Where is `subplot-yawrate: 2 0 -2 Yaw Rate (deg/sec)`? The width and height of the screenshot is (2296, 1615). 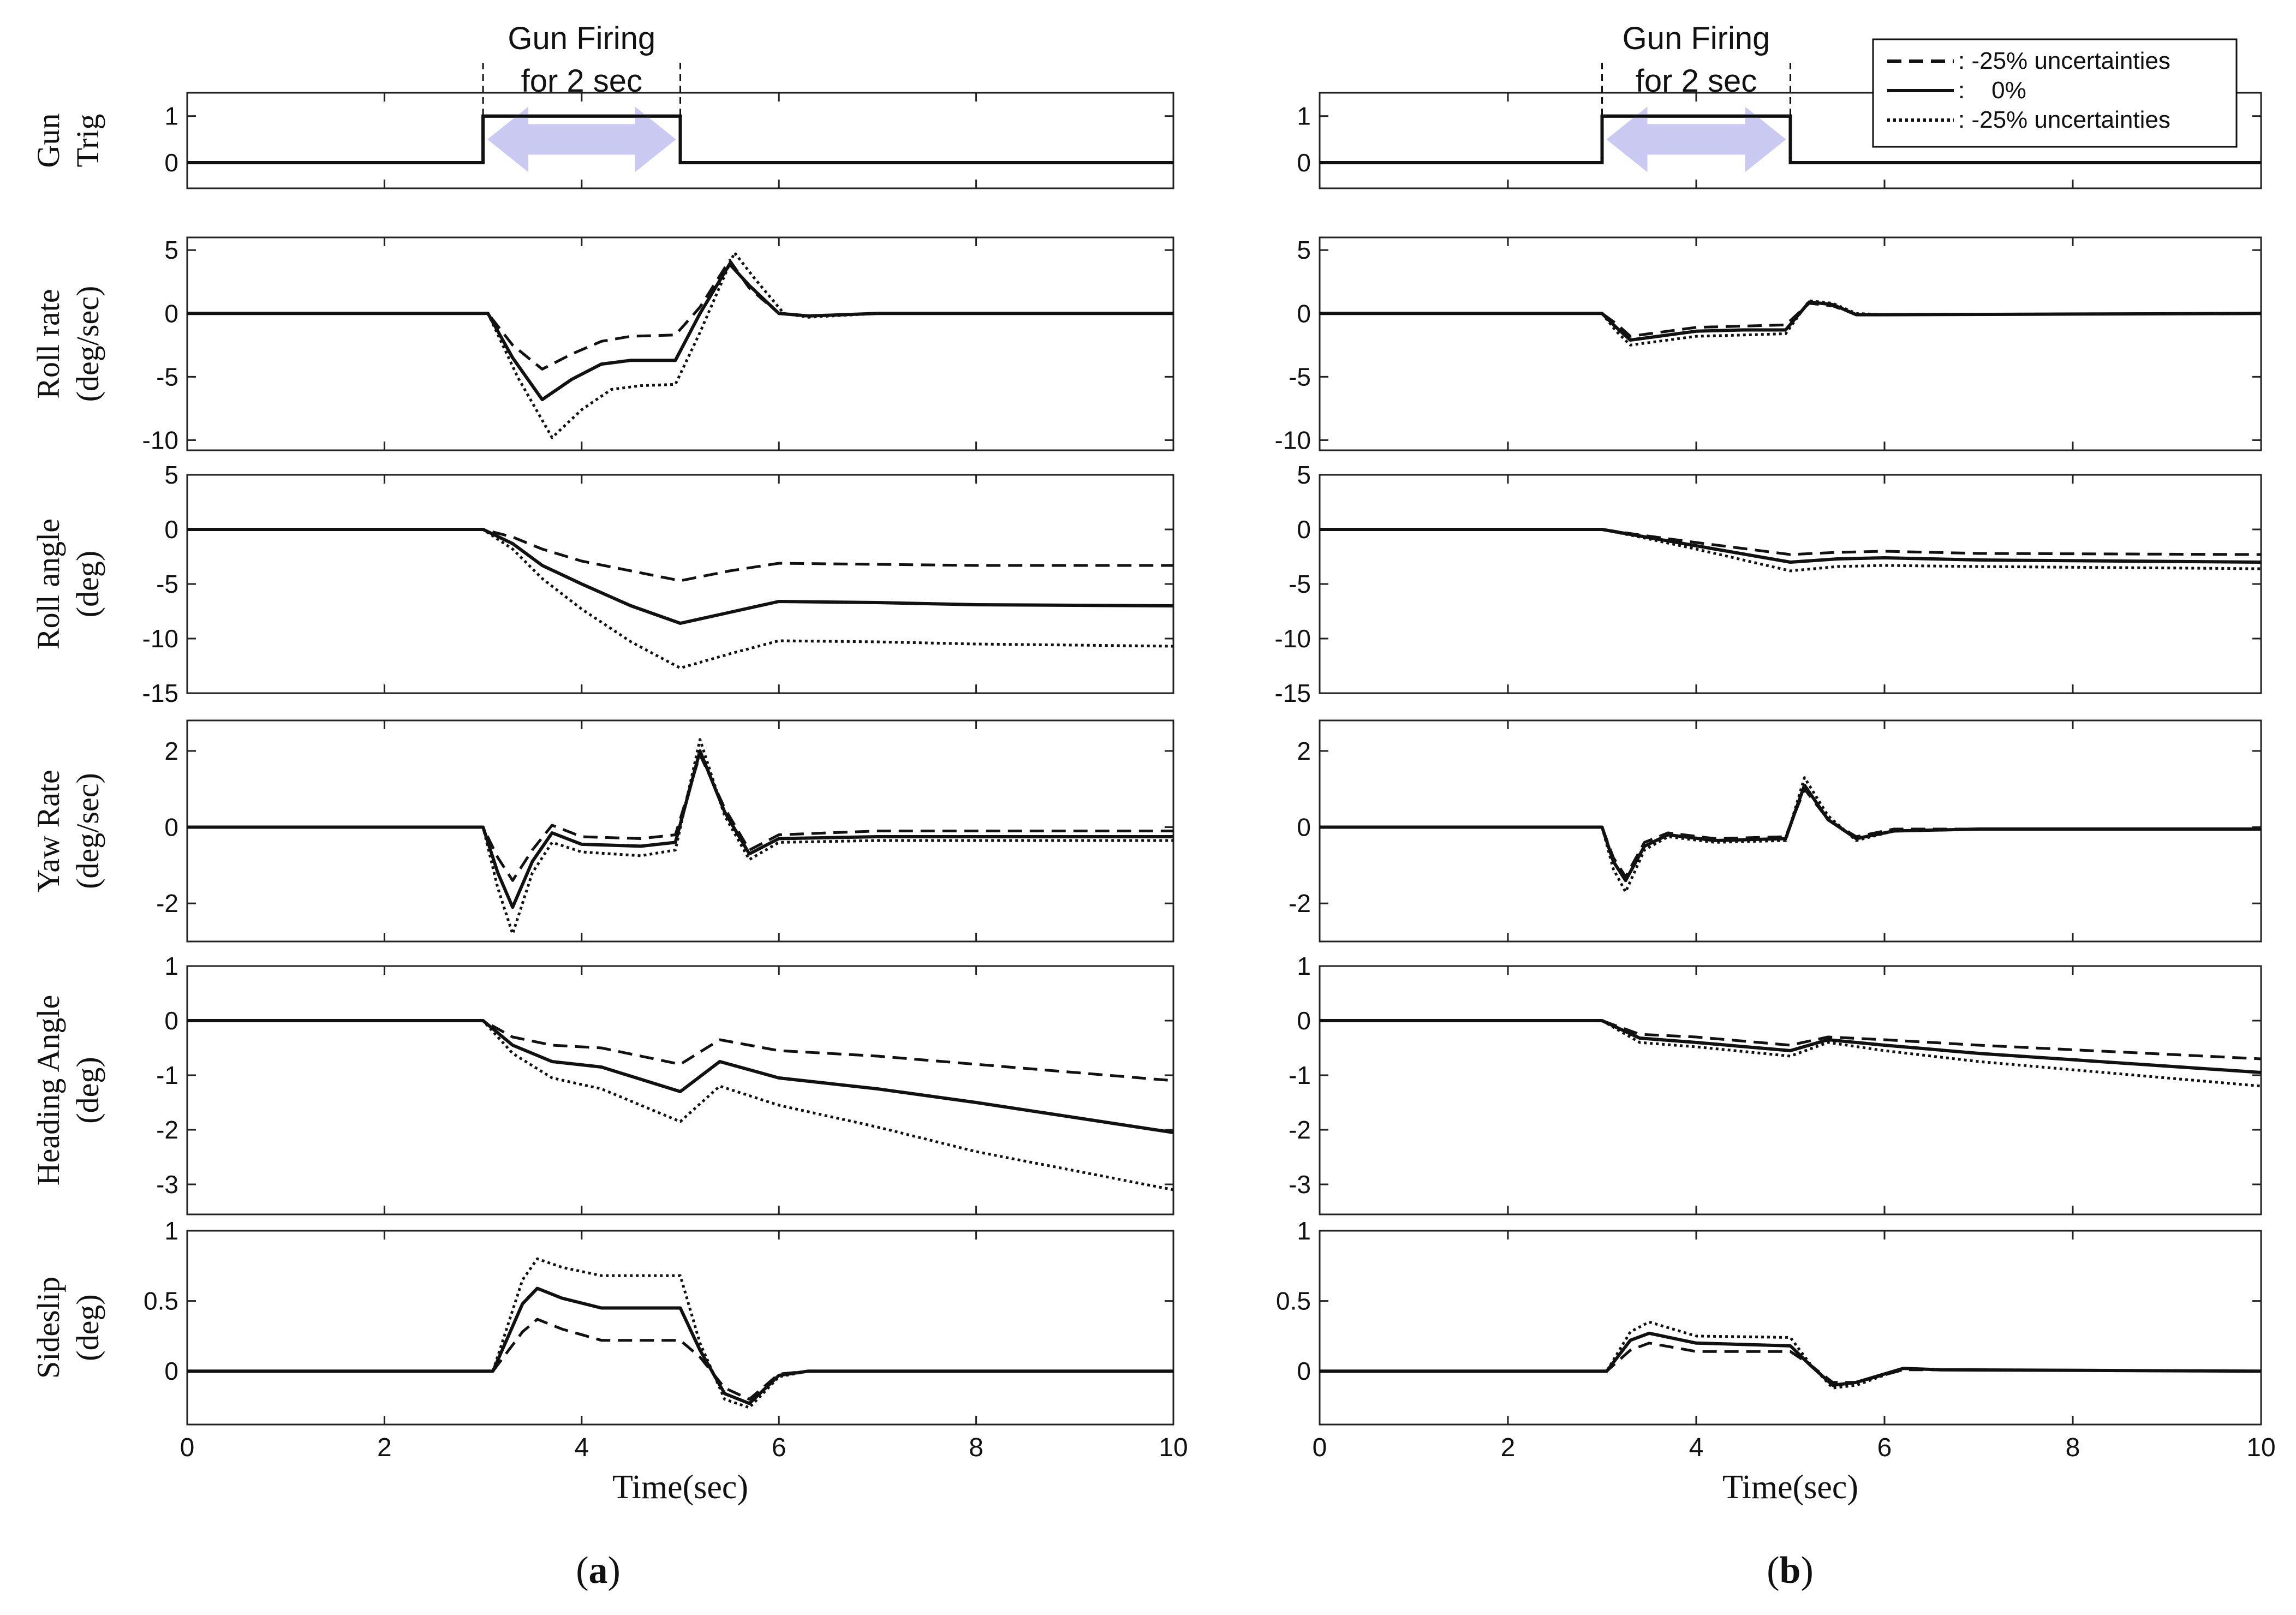 subplot-yawrate: 2 0 -2 Yaw Rate (deg/sec) is located at coordinates (602, 831).